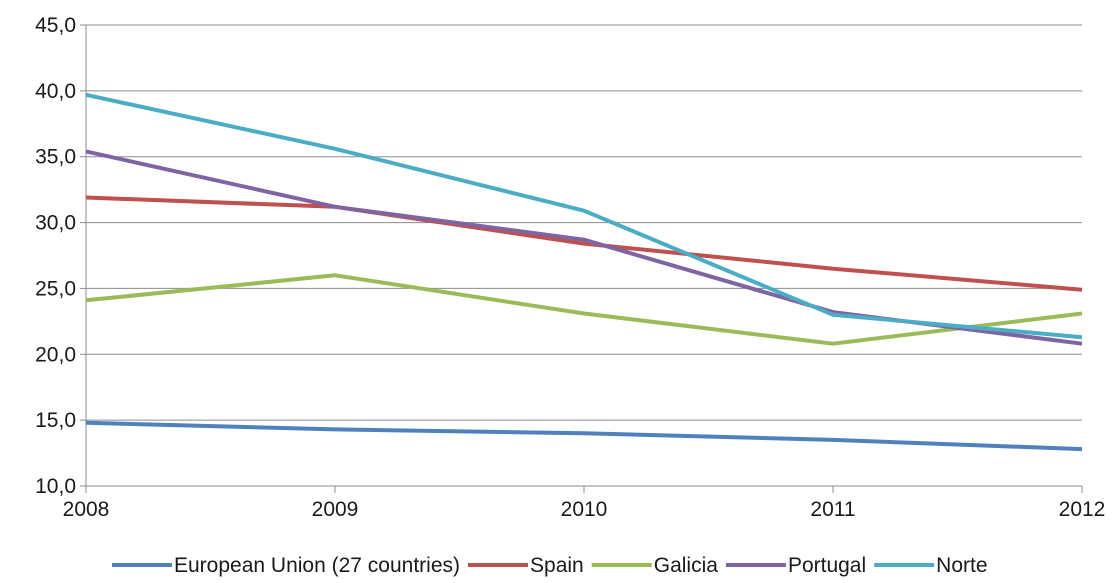 Image resolution: width=1112 pixels, height=583 pixels. What do you see at coordinates (584, 243) in the screenshot?
I see `series-line-spain` at bounding box center [584, 243].